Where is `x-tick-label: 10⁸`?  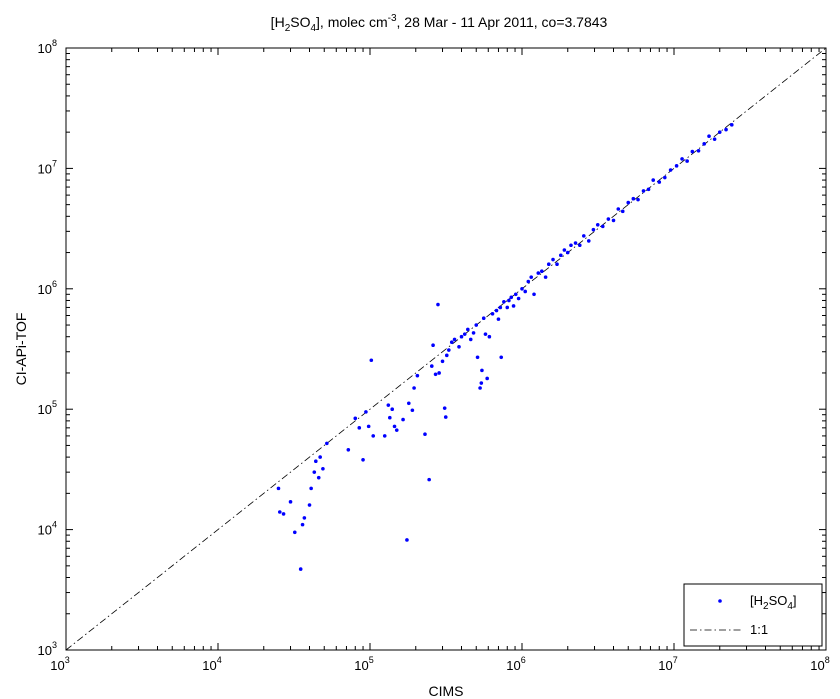
x-tick-label: 10⁸ is located at coordinates (819, 664).